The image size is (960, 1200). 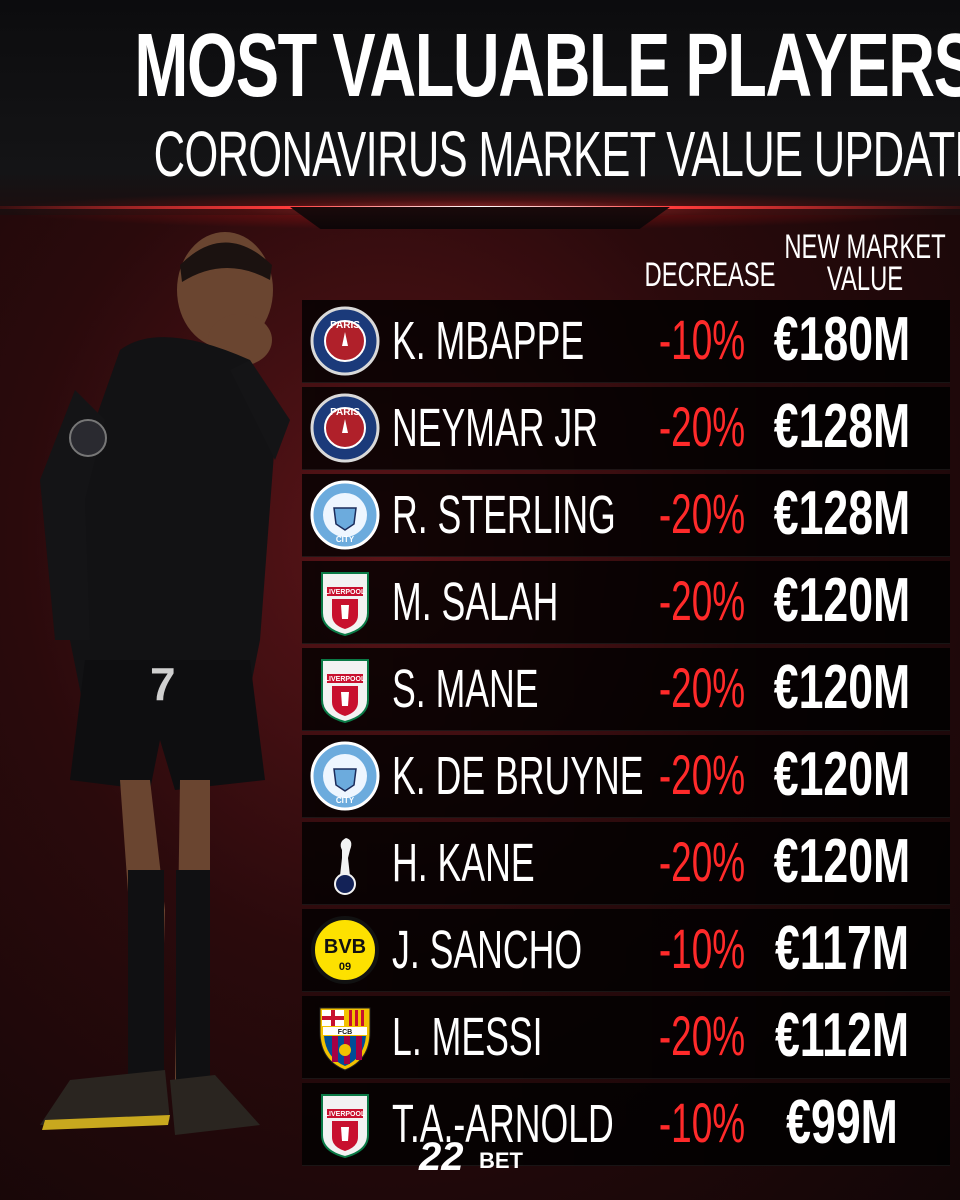 I want to click on player-name: K. DE BRUYNE, so click(x=518, y=776).